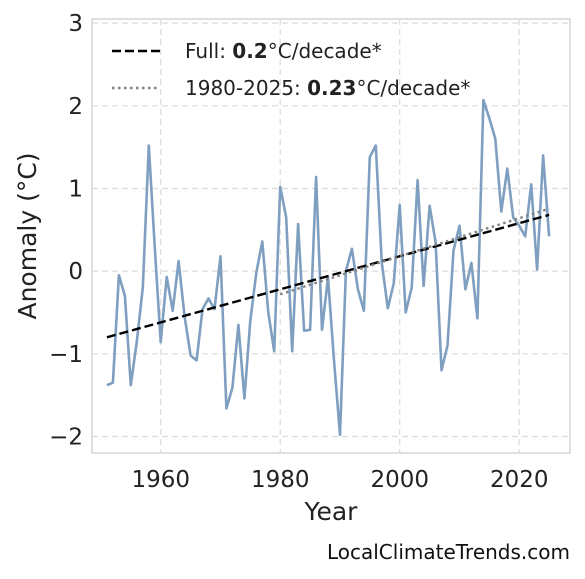 The image size is (585, 579). I want to click on series-line-1980-2025, so click(414, 251).